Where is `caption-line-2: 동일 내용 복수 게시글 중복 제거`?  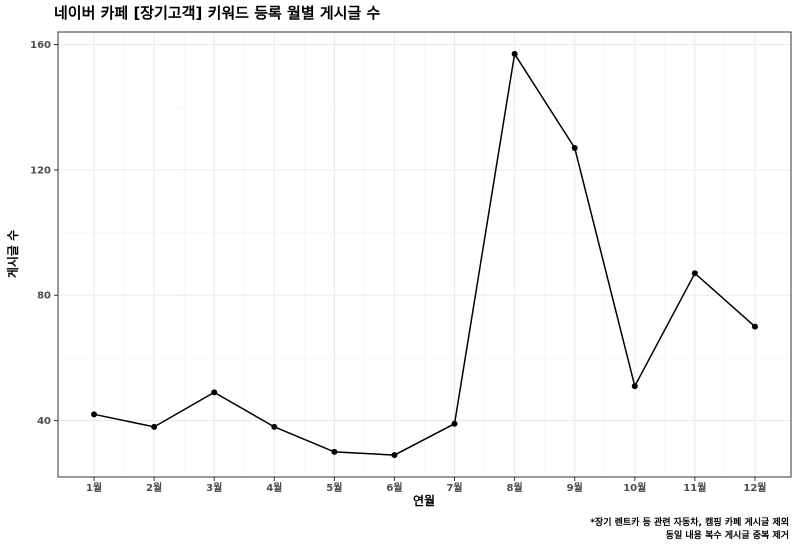 caption-line-2: 동일 내용 복수 게시글 중복 제거 is located at coordinates (727, 535).